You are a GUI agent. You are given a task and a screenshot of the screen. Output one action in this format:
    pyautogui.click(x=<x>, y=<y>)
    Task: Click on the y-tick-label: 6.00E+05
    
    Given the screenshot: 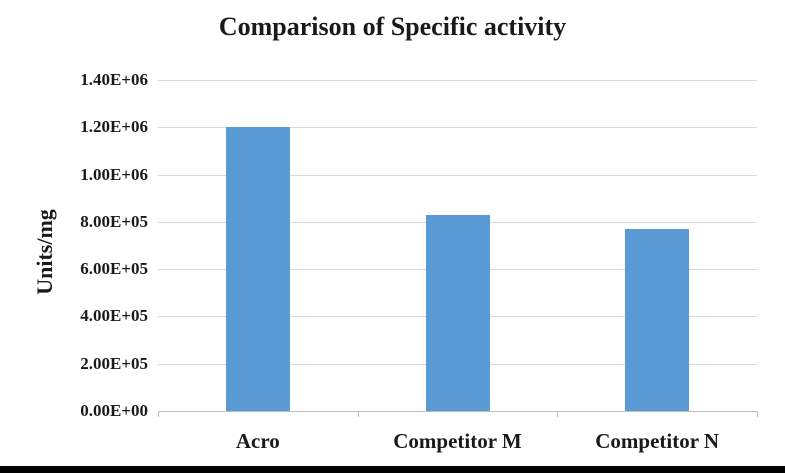 What is the action you would take?
    pyautogui.click(x=114, y=269)
    